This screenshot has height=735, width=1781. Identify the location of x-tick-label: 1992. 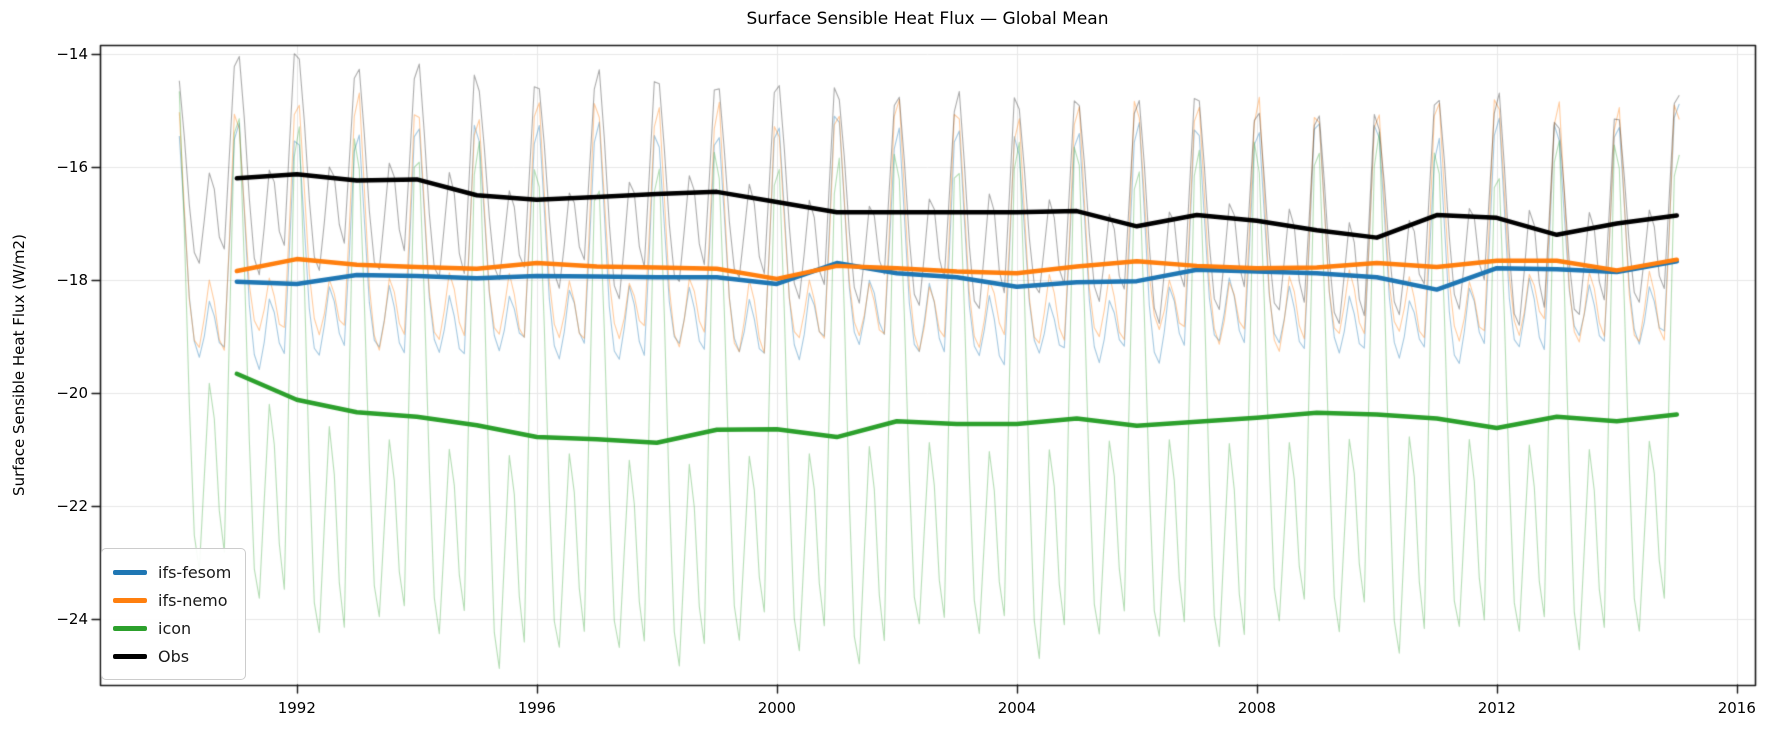
(296, 708).